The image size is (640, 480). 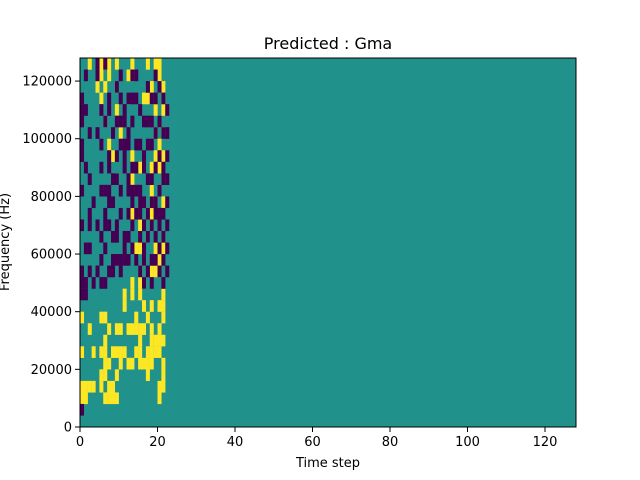 What do you see at coordinates (51, 255) in the screenshot?
I see `y-tick-label: 60000` at bounding box center [51, 255].